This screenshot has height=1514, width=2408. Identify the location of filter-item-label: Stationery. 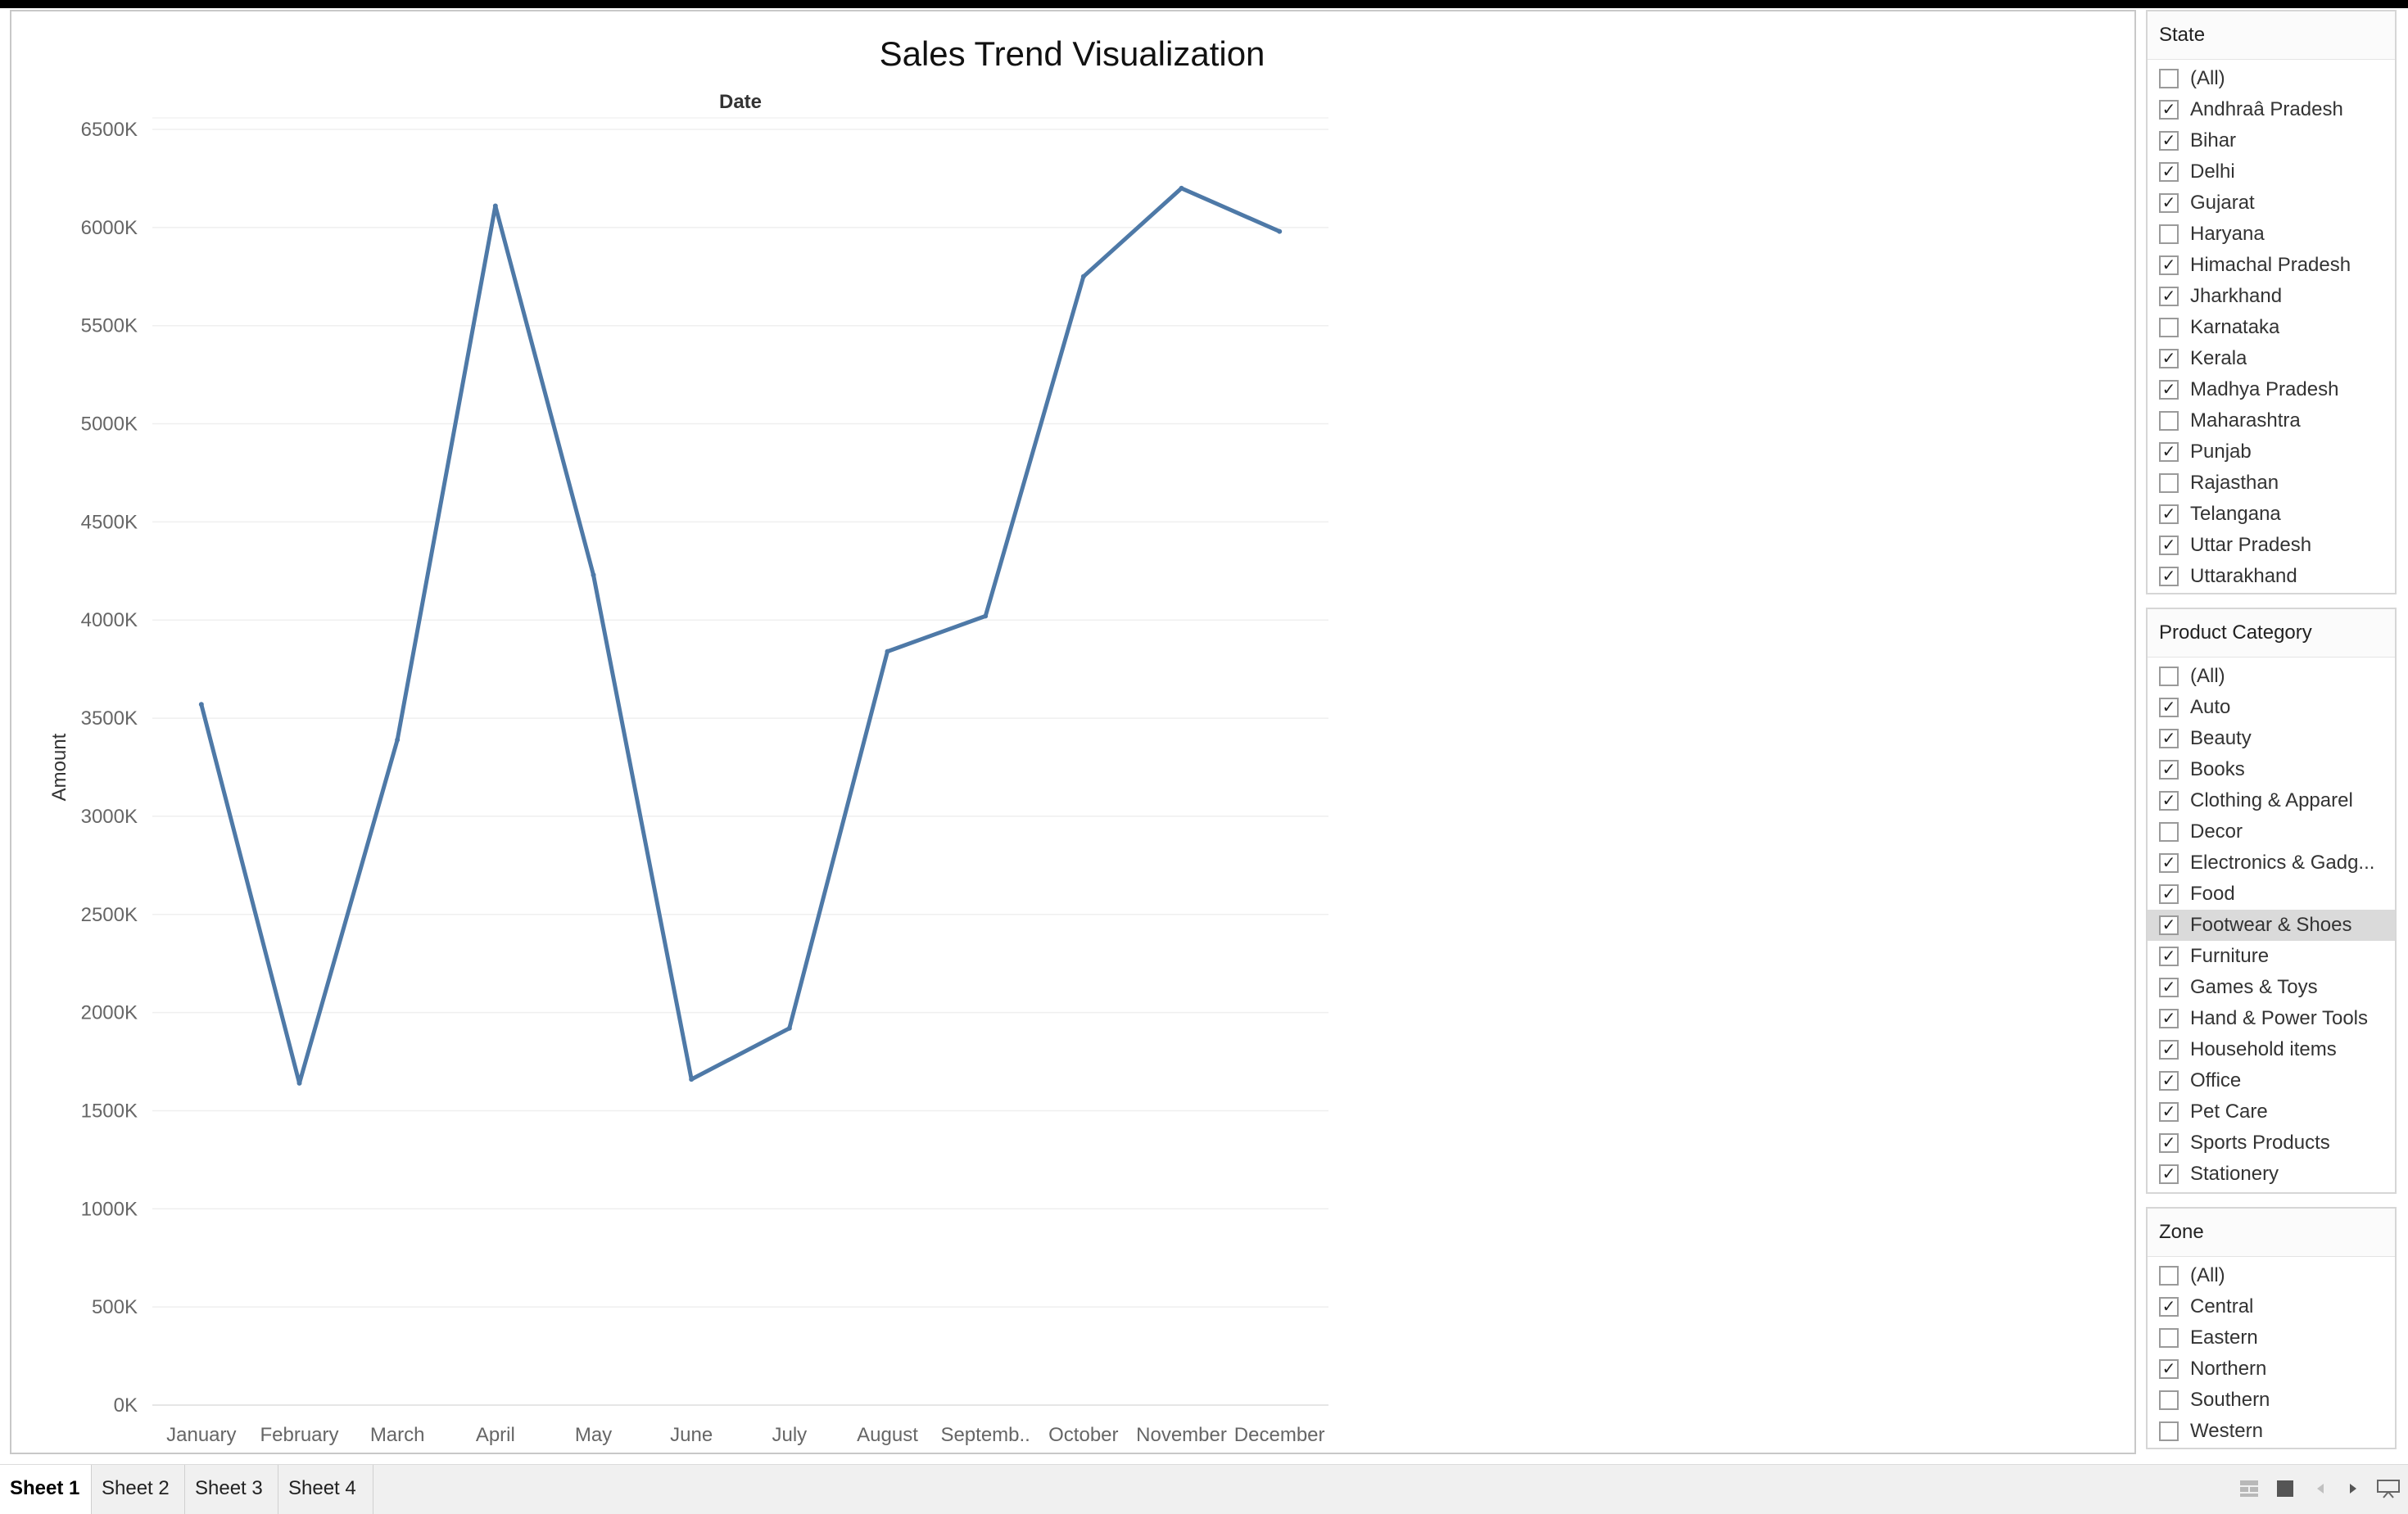
(2234, 1174).